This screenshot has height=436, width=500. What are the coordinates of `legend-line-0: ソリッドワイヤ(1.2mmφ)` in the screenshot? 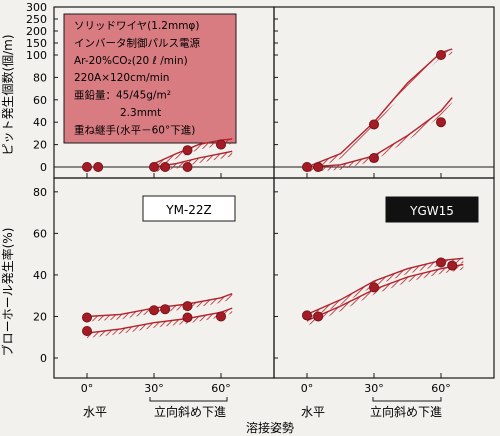 It's located at (136, 26).